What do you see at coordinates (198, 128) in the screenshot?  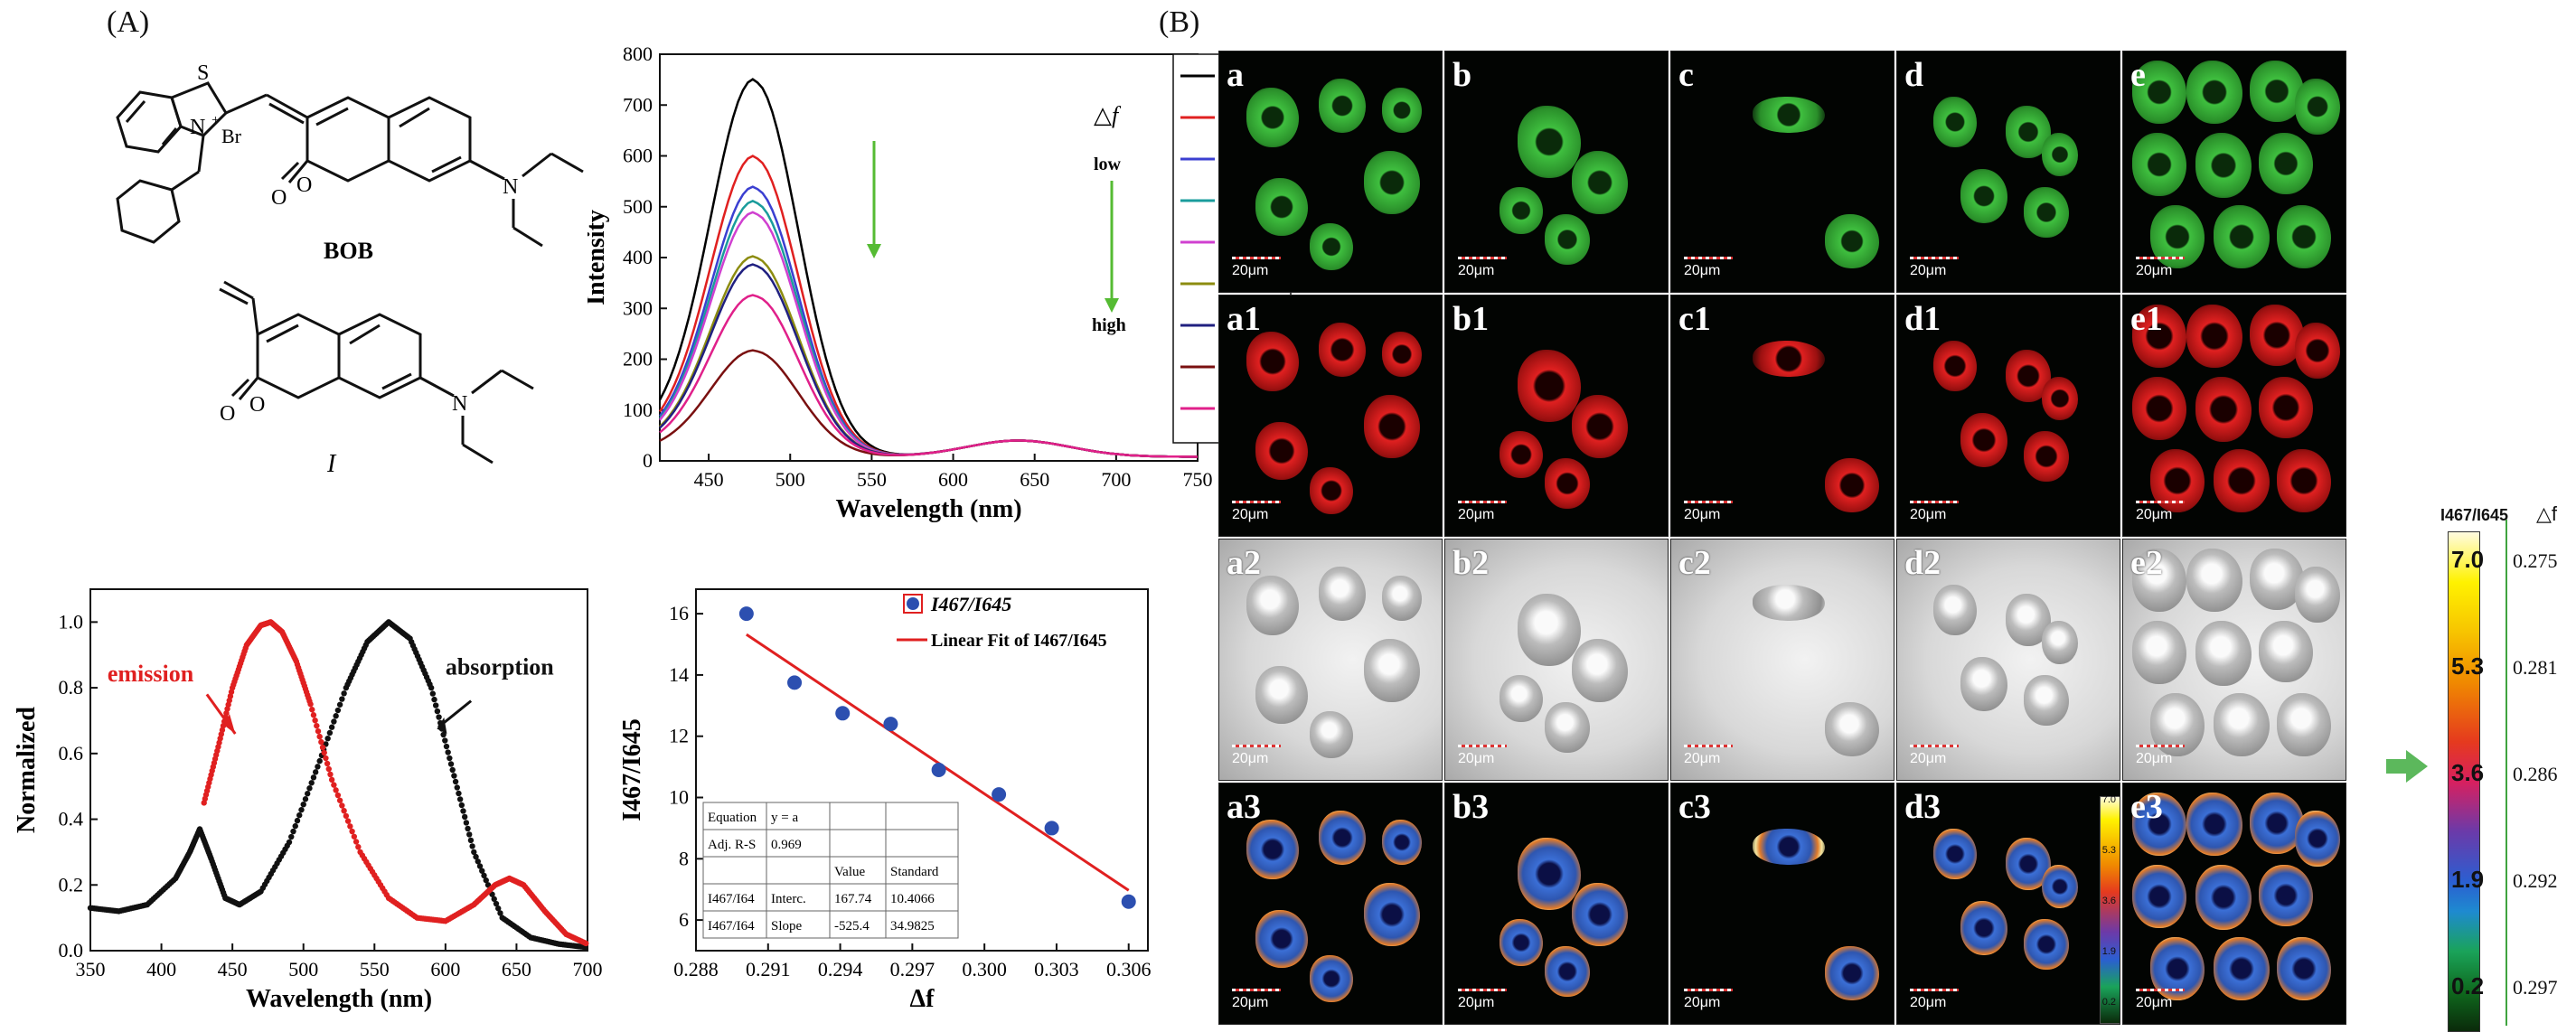 I see `nitrogen-atom: N` at bounding box center [198, 128].